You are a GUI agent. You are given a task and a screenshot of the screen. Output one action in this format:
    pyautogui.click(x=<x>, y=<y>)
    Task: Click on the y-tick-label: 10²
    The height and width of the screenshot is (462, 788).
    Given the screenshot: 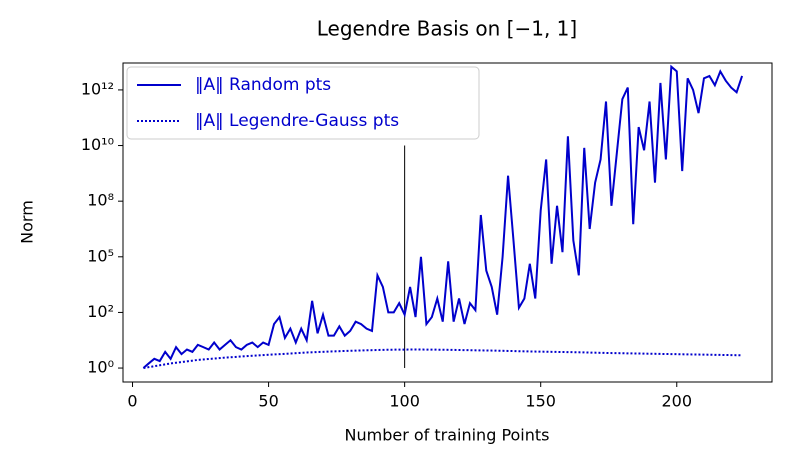 What is the action you would take?
    pyautogui.click(x=100, y=311)
    